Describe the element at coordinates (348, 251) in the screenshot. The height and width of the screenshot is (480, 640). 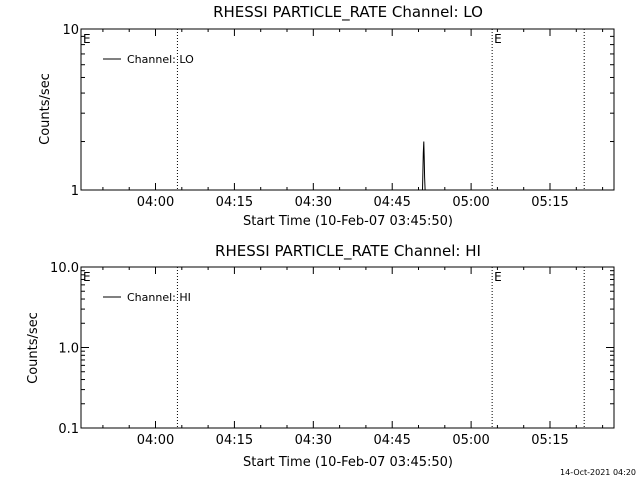
I see `chart-title: RHESSI PARTICLE_RATE Channel: HI` at that location.